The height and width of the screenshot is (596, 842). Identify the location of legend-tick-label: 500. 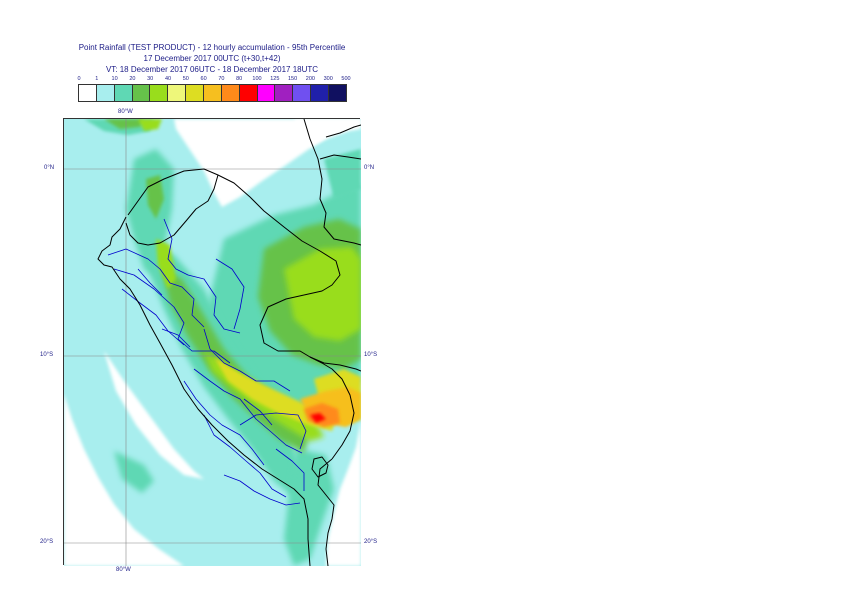
(346, 79).